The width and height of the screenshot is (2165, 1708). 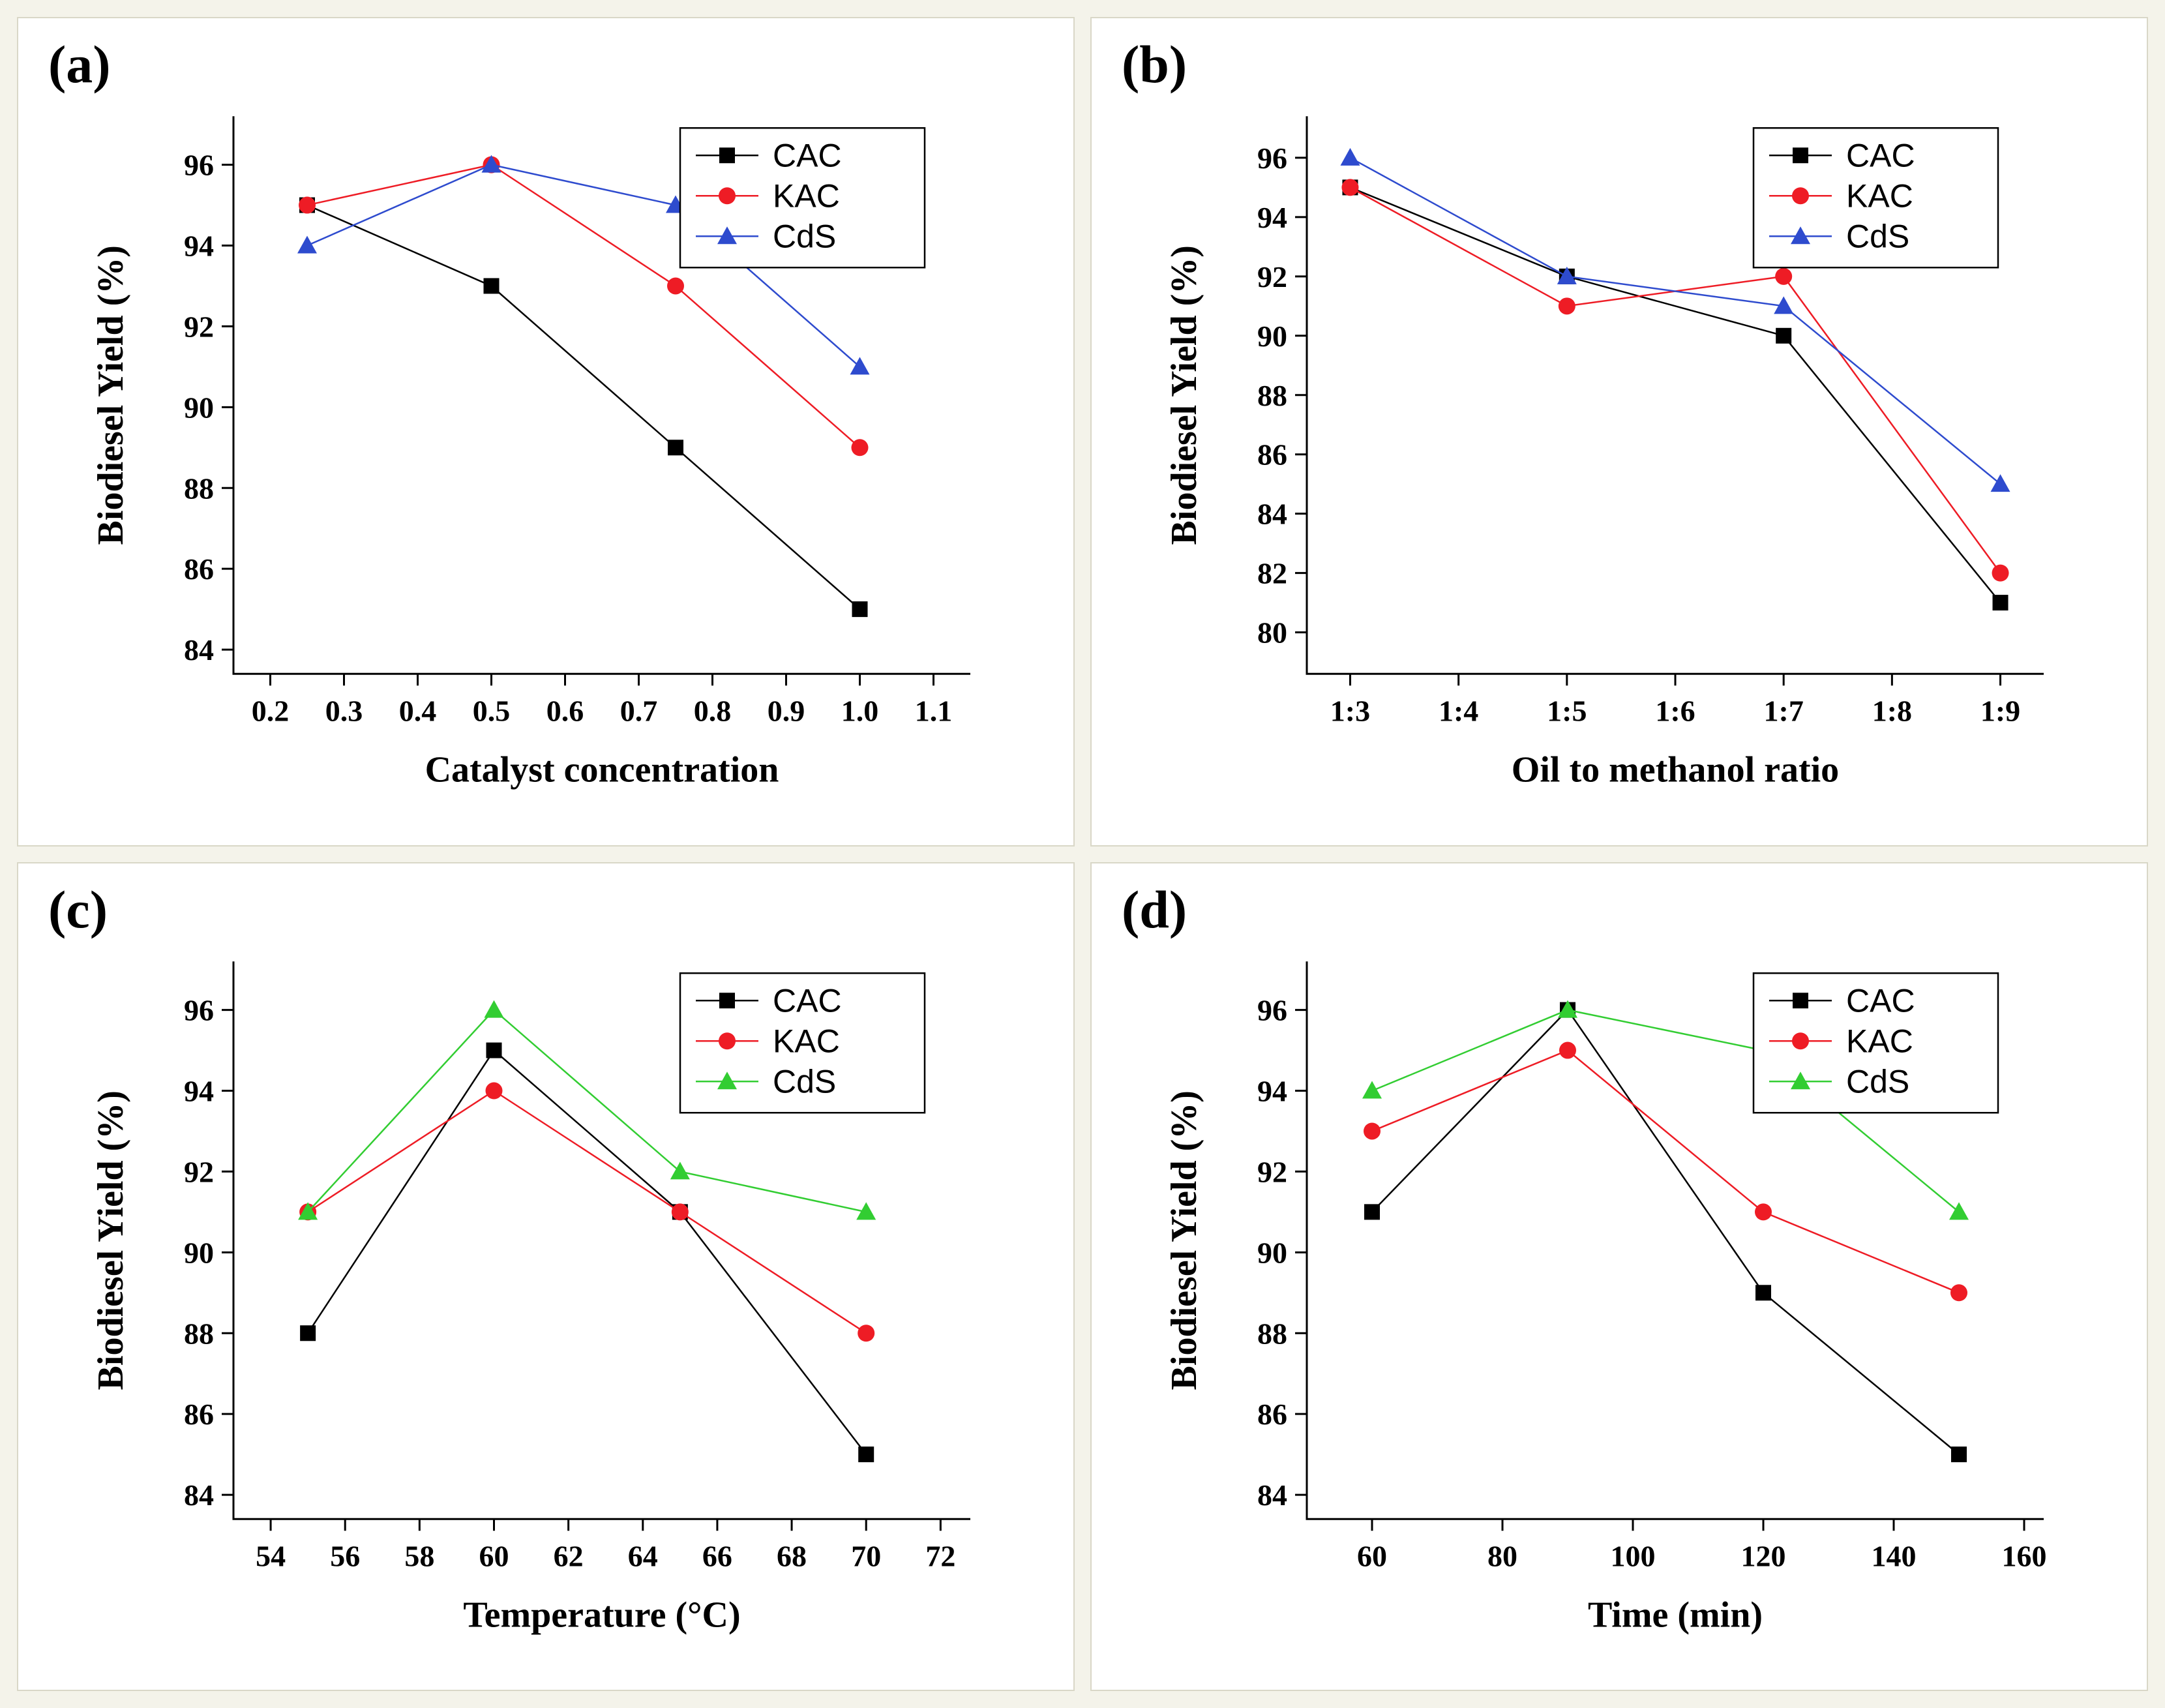 What do you see at coordinates (717, 1555) in the screenshot?
I see `x-tick-label: 66` at bounding box center [717, 1555].